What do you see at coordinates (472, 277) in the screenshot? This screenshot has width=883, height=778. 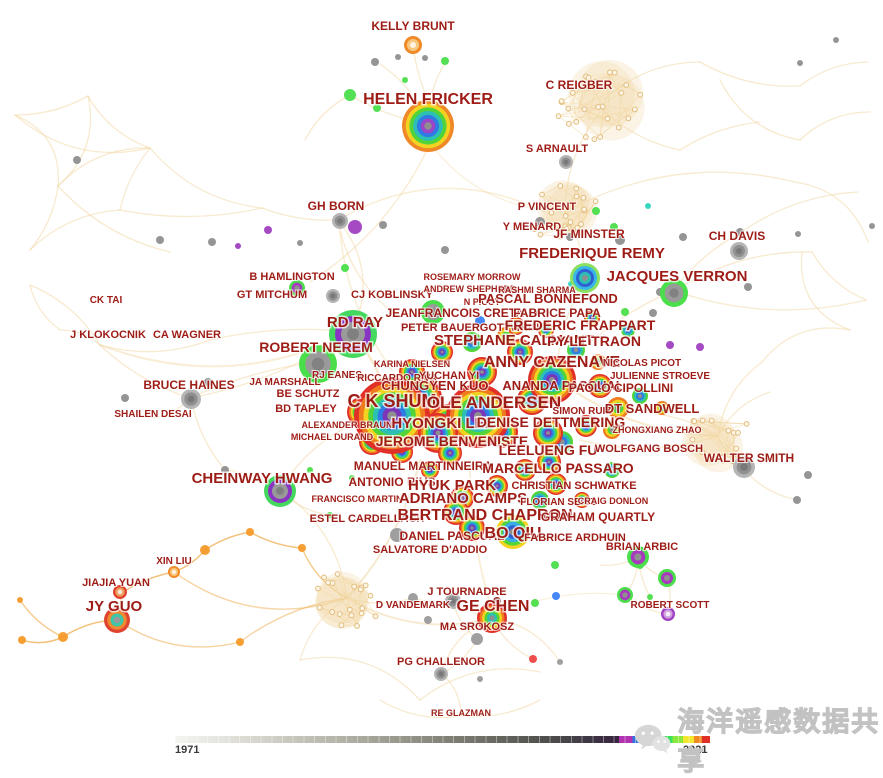 I see `author-label-rosemary-morrow: ROSEMARY MORROW` at bounding box center [472, 277].